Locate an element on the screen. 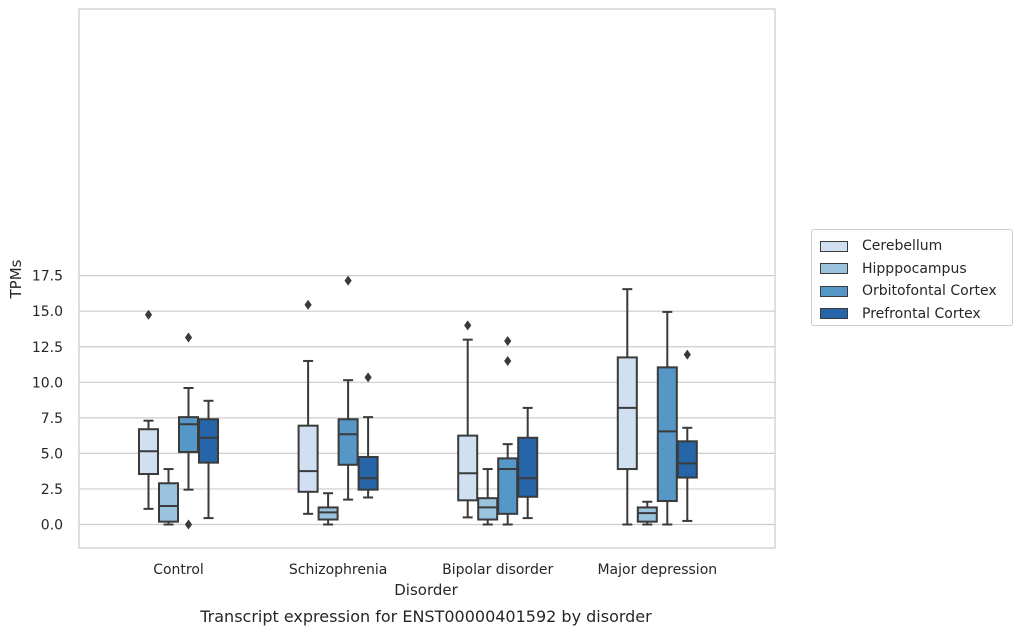  box-hipppocampus-bipolar-disorder is located at coordinates (488, 497).